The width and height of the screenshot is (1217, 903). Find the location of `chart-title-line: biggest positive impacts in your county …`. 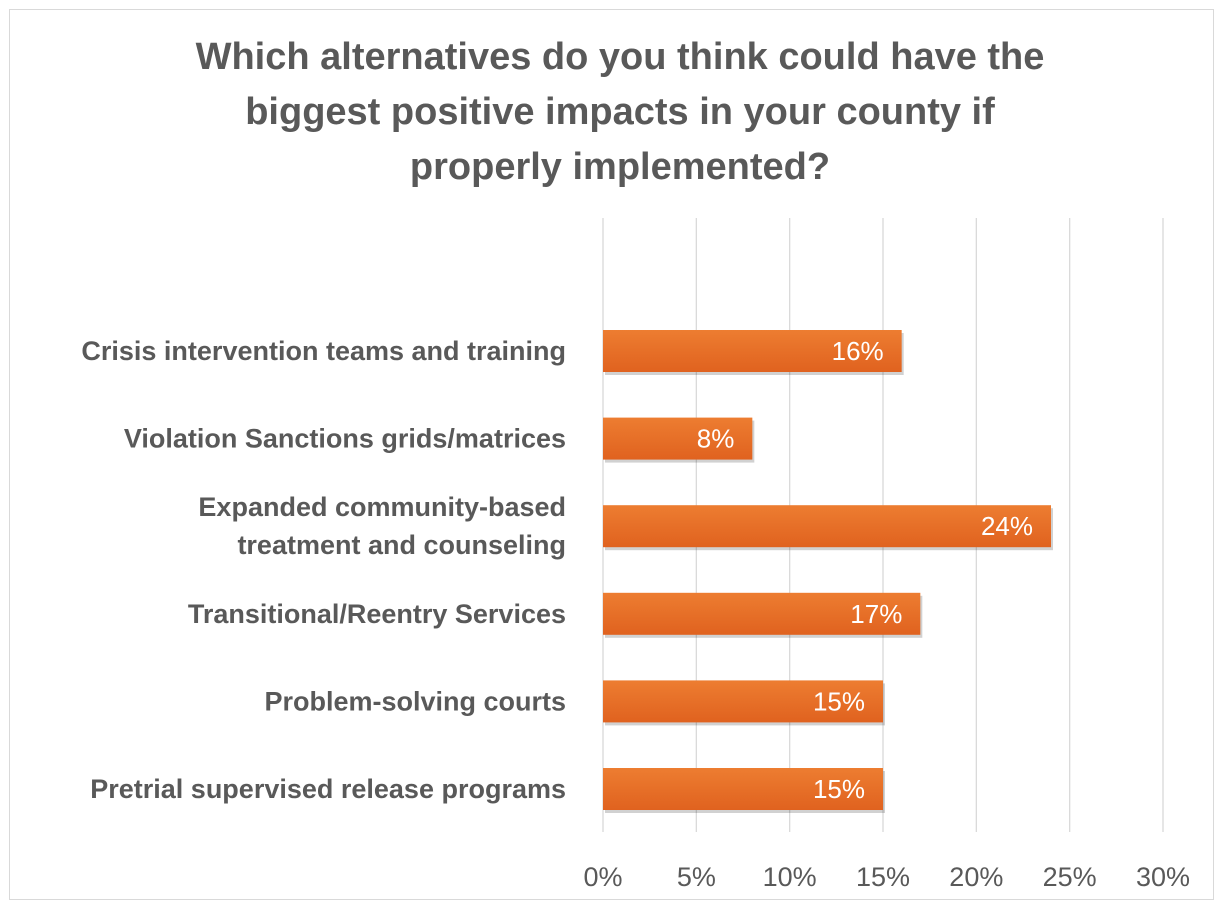

chart-title-line: biggest positive impacts in your county … is located at coordinates (620, 112).